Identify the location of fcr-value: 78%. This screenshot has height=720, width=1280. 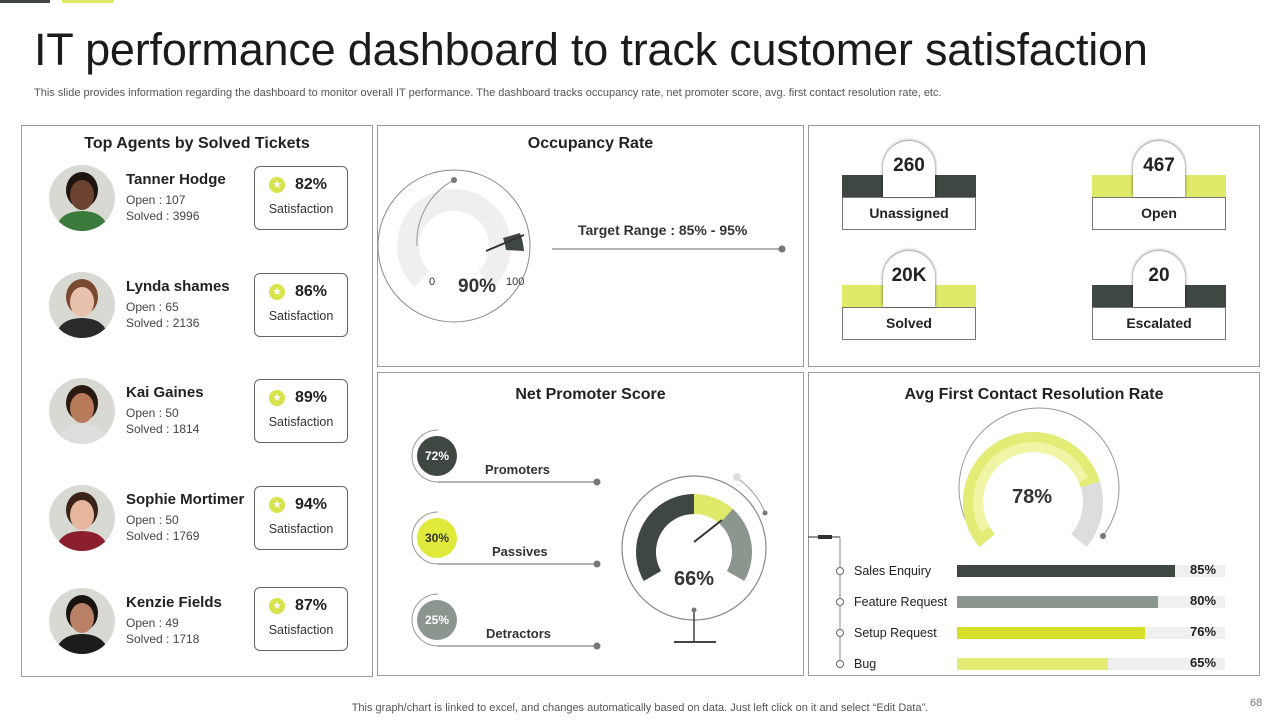
(1032, 497).